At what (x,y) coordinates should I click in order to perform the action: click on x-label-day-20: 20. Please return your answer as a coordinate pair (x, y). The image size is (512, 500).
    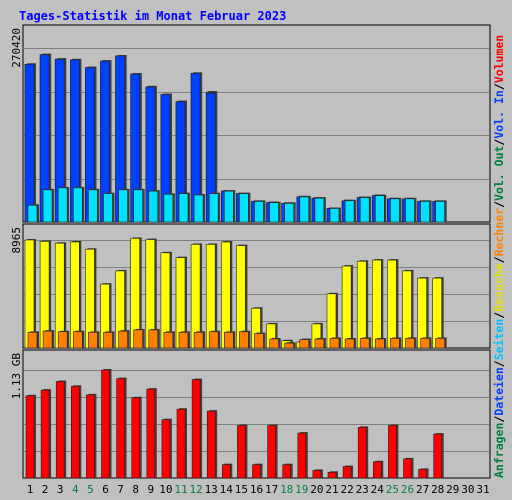
    Looking at the image, I should click on (316, 489).